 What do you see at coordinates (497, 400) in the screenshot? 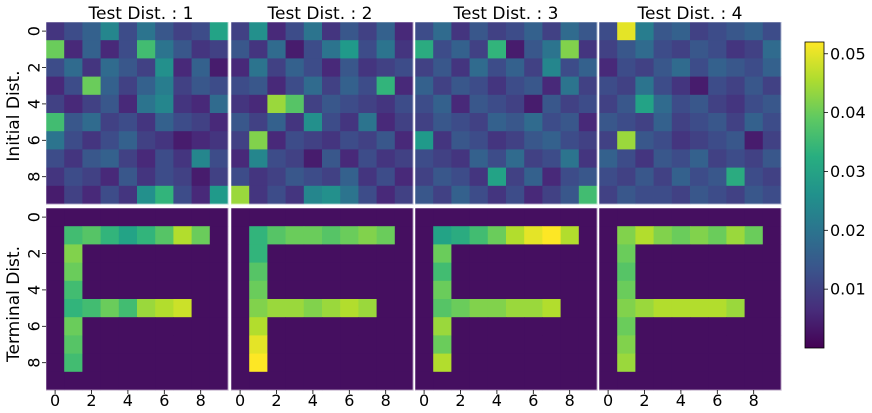
I see `x-tick-label: 4` at bounding box center [497, 400].